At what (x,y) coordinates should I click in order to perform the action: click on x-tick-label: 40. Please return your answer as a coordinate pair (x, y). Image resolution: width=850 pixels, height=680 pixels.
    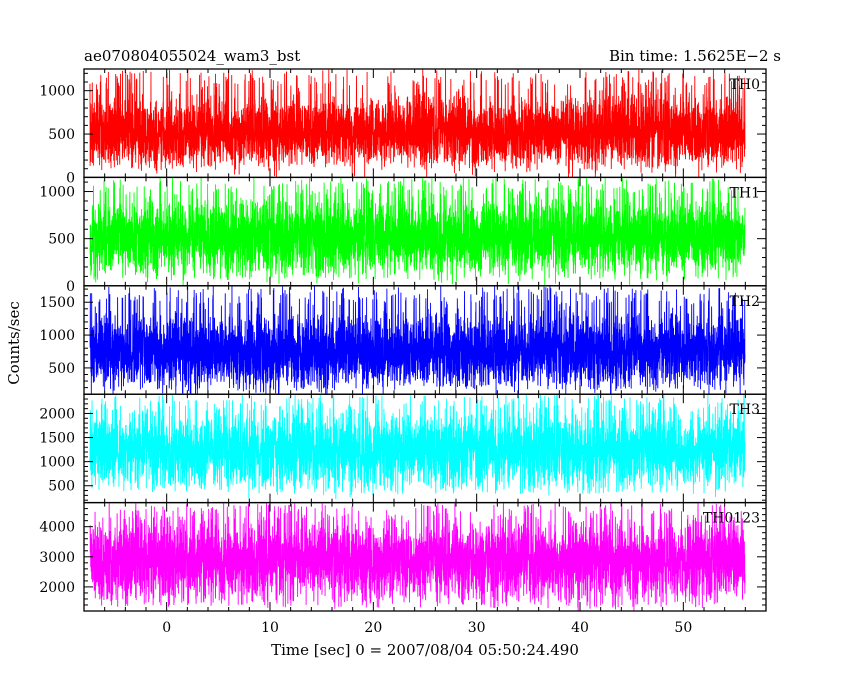
    Looking at the image, I should click on (580, 628).